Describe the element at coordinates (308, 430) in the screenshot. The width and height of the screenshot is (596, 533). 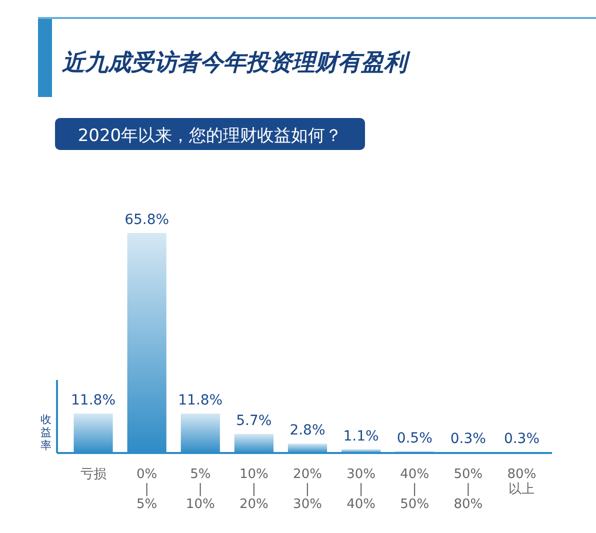
I see `data-label: 2.8%` at that location.